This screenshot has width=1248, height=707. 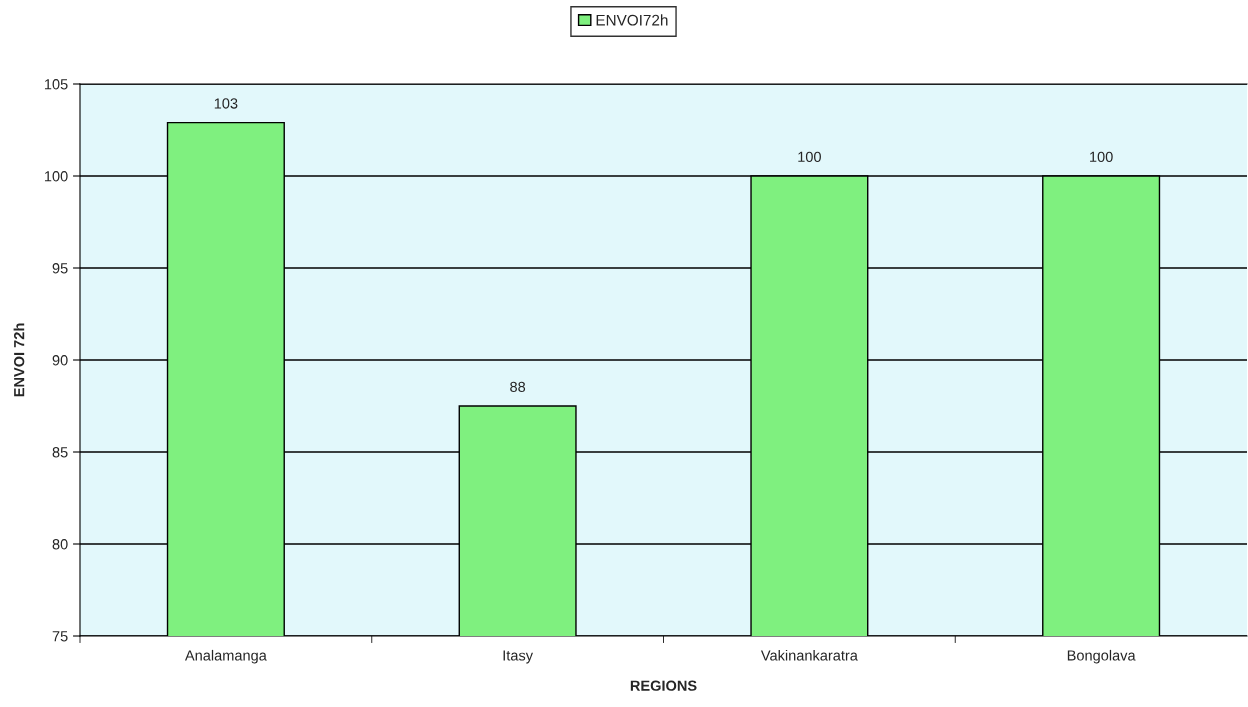 What do you see at coordinates (19, 360) in the screenshot?
I see `y-axis-title: ENVOI 72h` at bounding box center [19, 360].